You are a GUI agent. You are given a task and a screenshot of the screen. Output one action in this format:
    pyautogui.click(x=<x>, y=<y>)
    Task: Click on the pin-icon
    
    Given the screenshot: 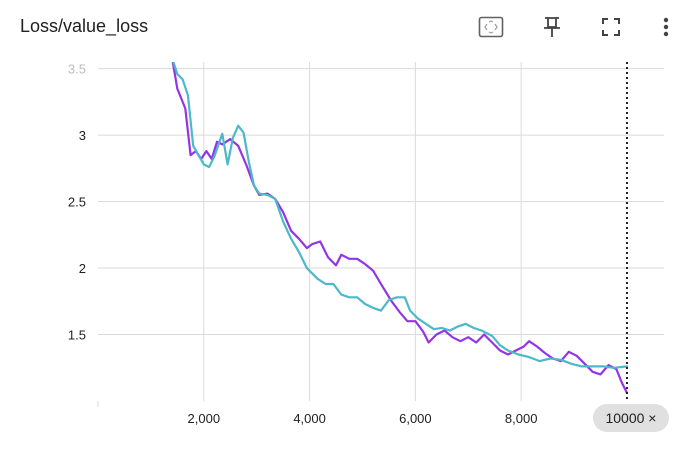 What is the action you would take?
    pyautogui.click(x=552, y=27)
    